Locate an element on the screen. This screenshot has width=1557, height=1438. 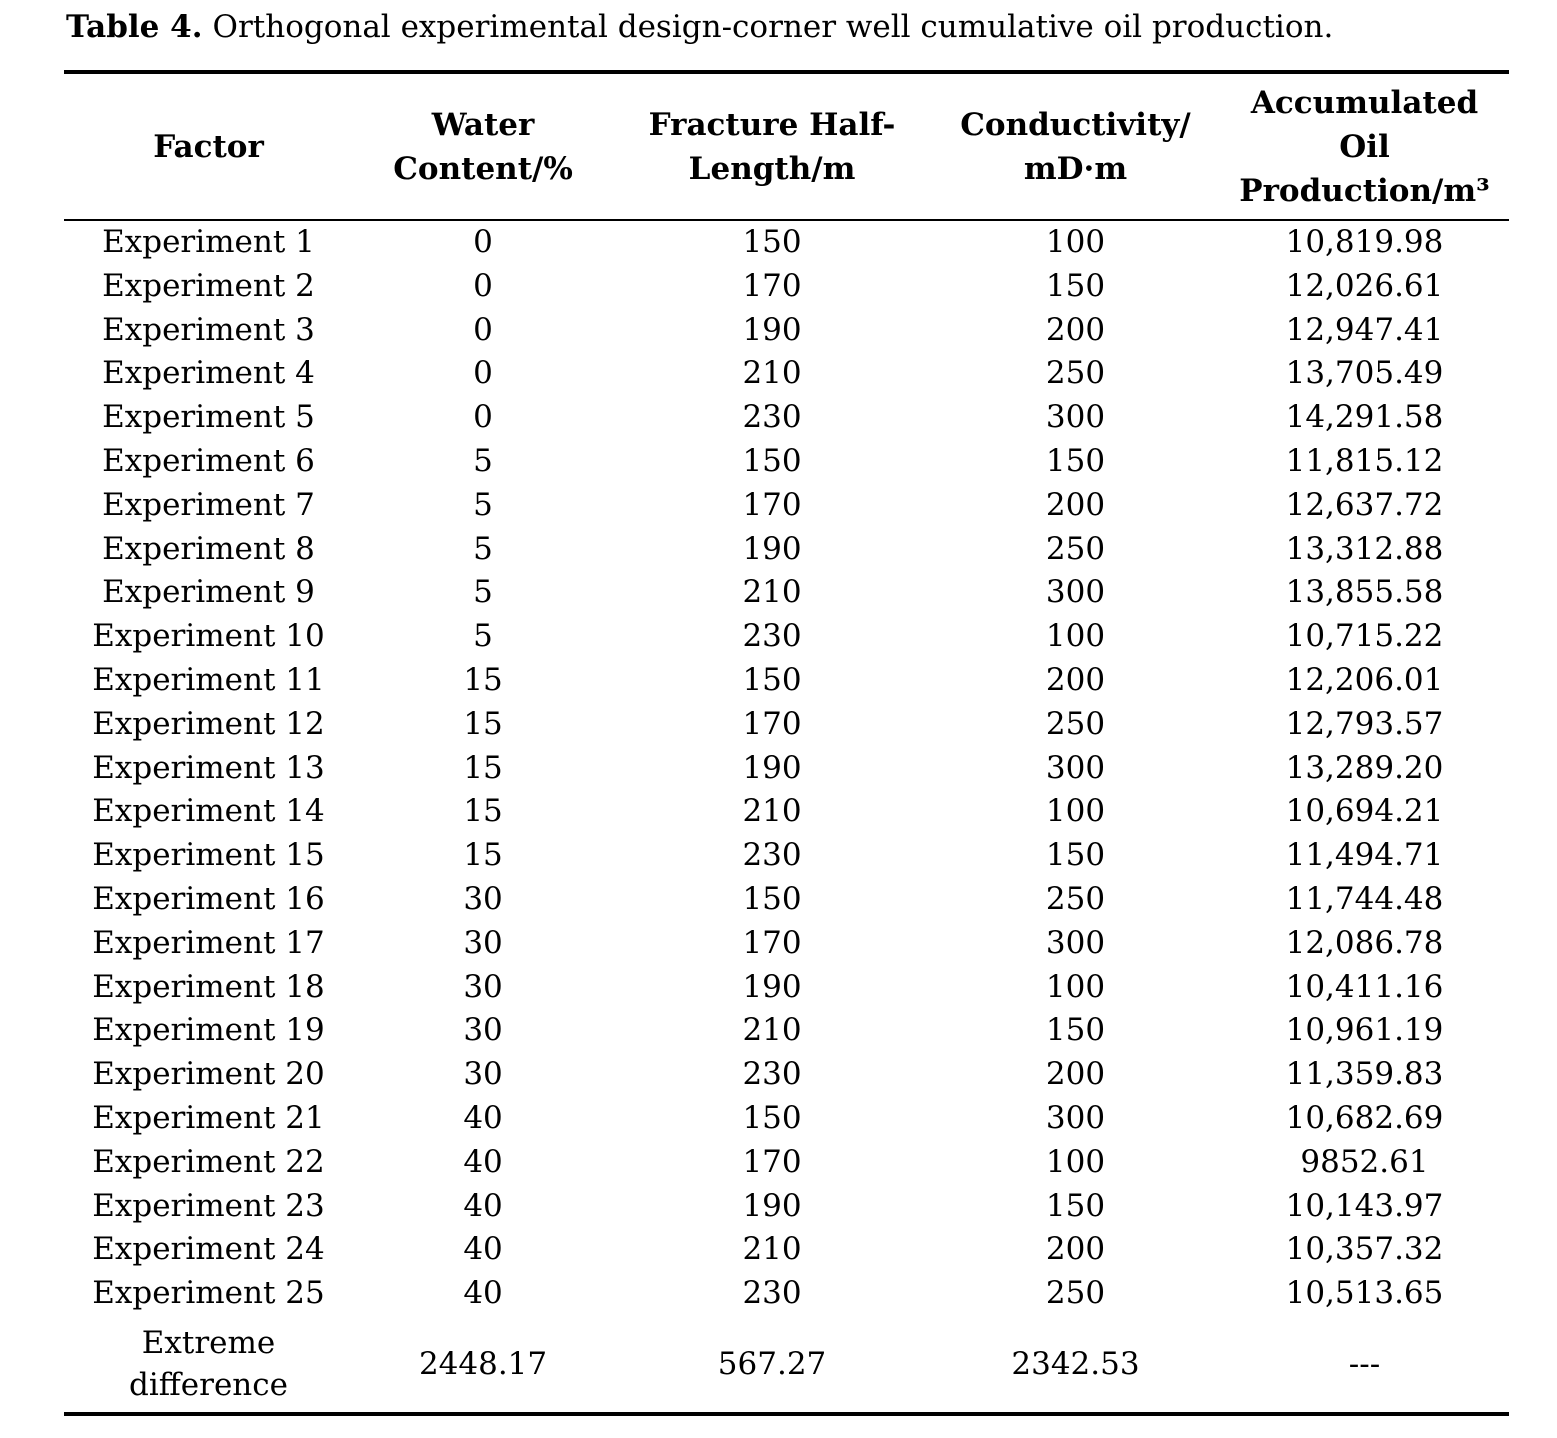
table-row: Experiment 2 0 170 150 12,026.61 is located at coordinates (786, 287).